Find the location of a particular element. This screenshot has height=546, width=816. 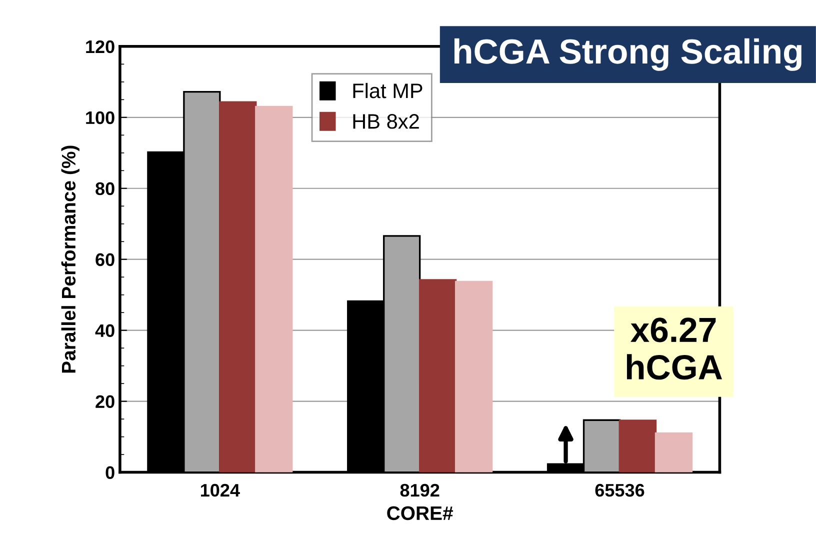

legend-label: HB 8x2 is located at coordinates (386, 121).